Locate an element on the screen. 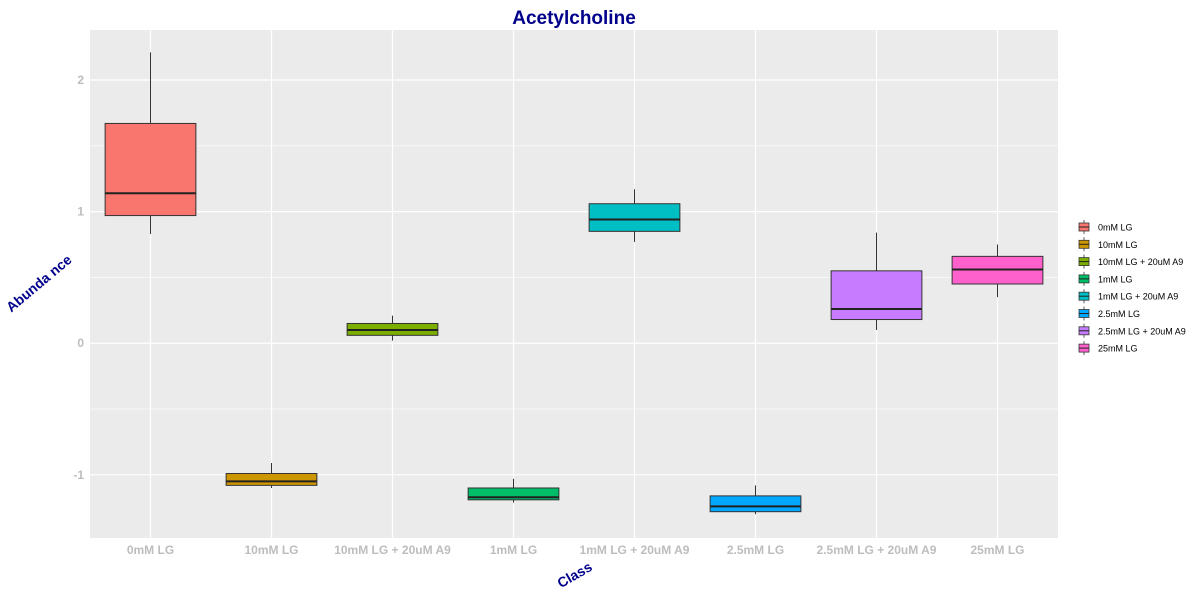  x-tick-label: 1mM LG + 20uM A9 is located at coordinates (635, 550).